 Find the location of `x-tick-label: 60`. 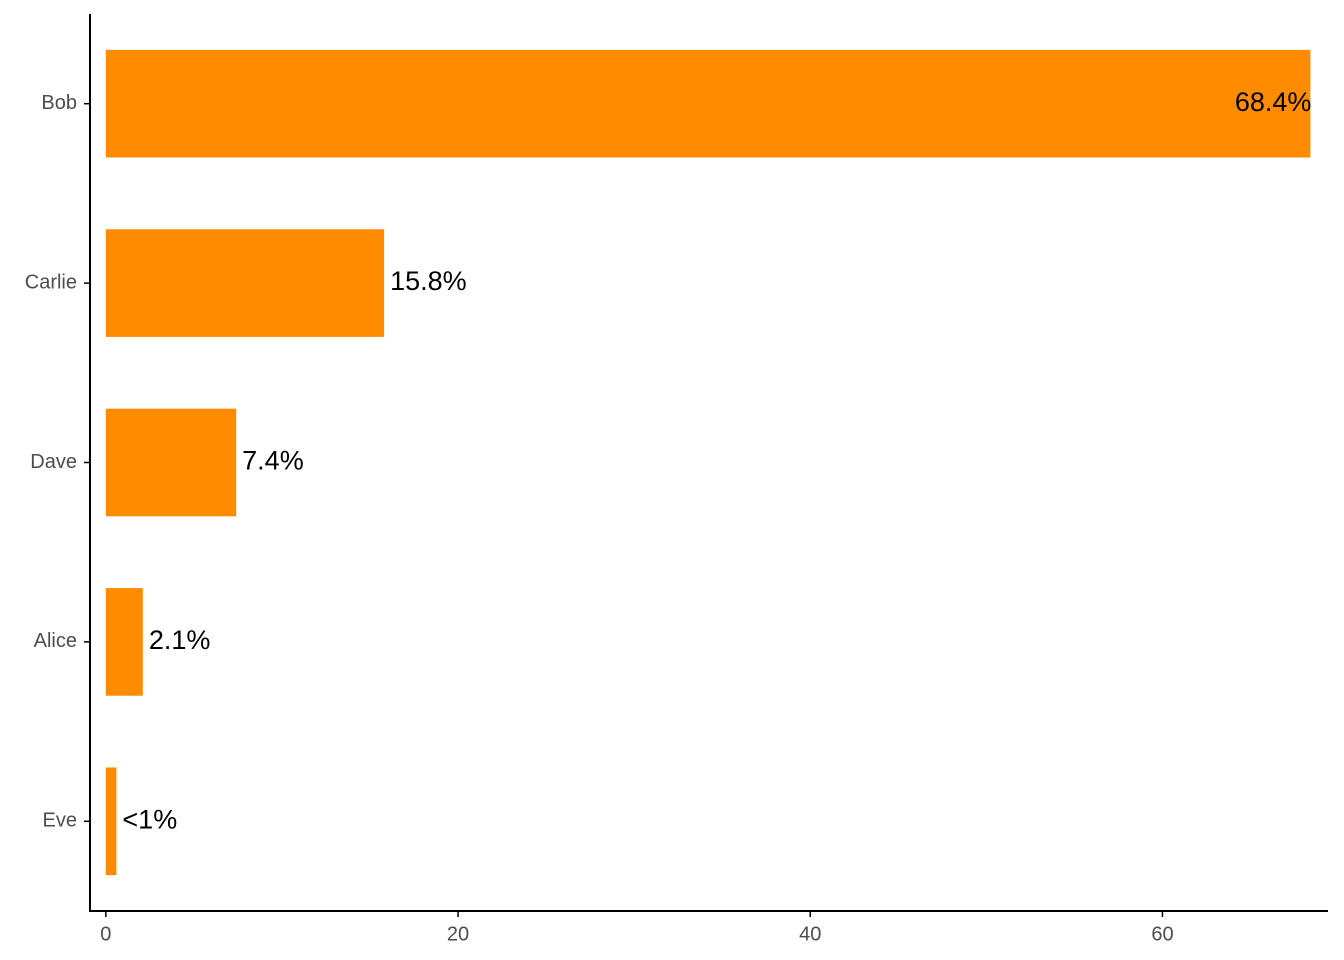

x-tick-label: 60 is located at coordinates (1162, 934).